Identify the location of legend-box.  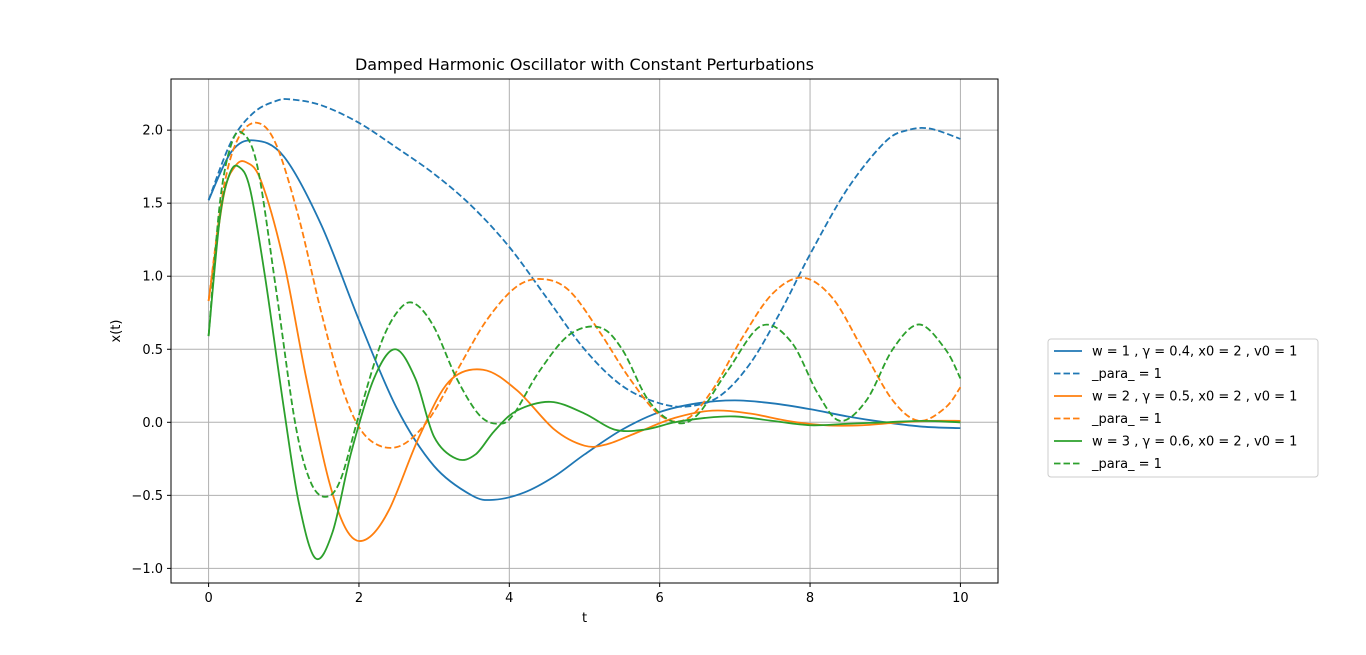
(1183, 408).